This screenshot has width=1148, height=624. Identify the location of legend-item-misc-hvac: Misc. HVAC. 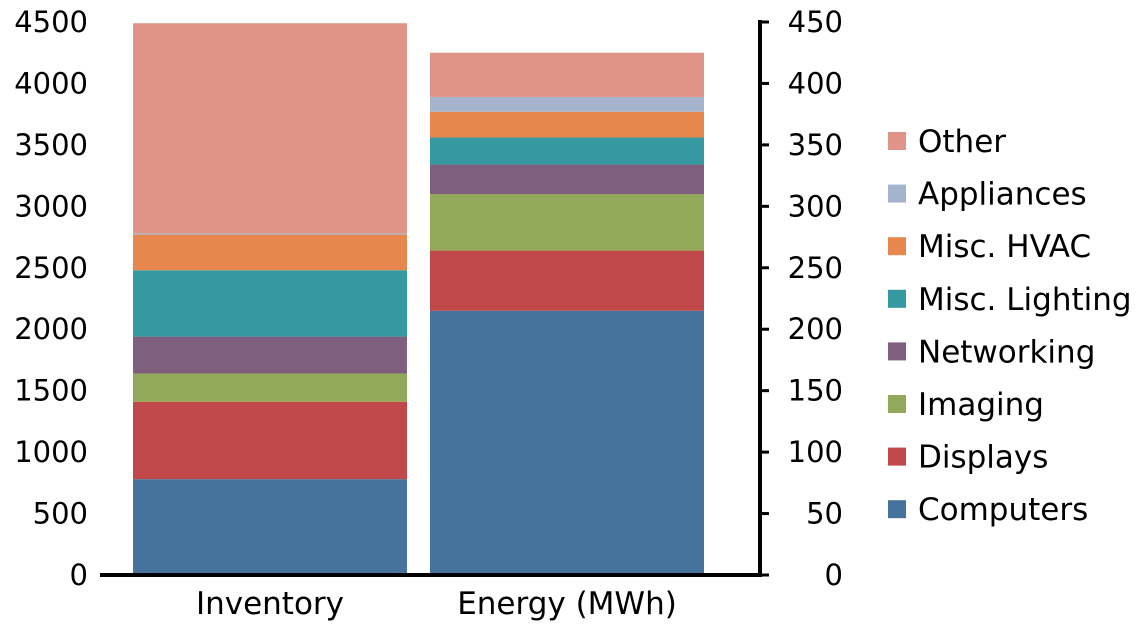
(989, 247).